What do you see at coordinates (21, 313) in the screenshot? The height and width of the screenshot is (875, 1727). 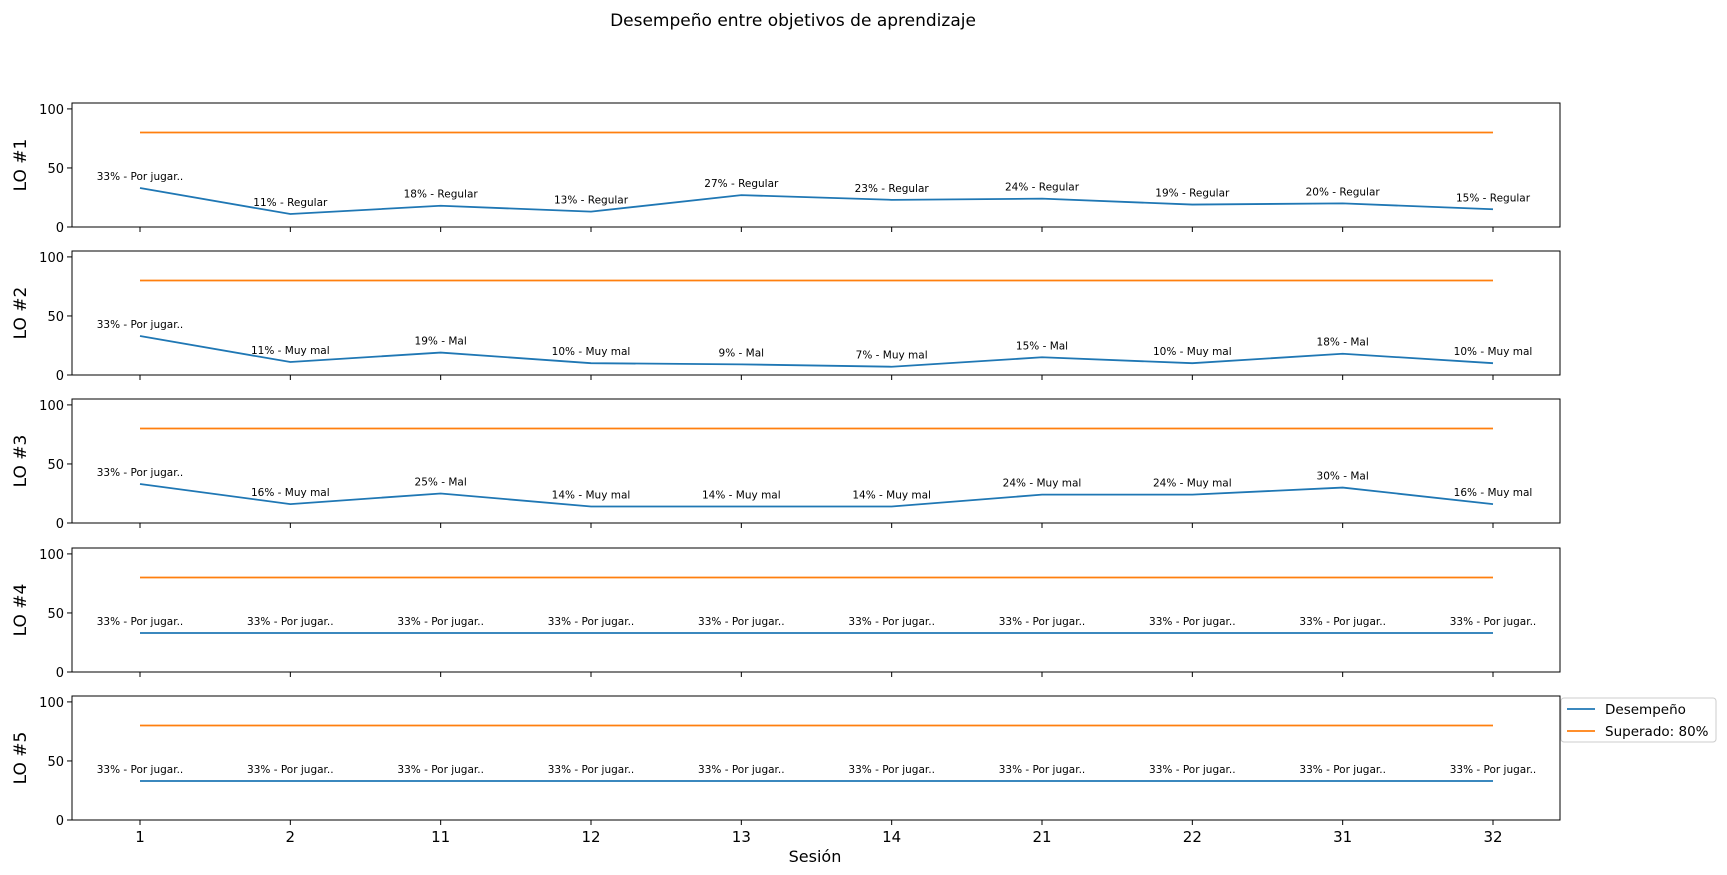 I see `y-axis-label: LO #2` at bounding box center [21, 313].